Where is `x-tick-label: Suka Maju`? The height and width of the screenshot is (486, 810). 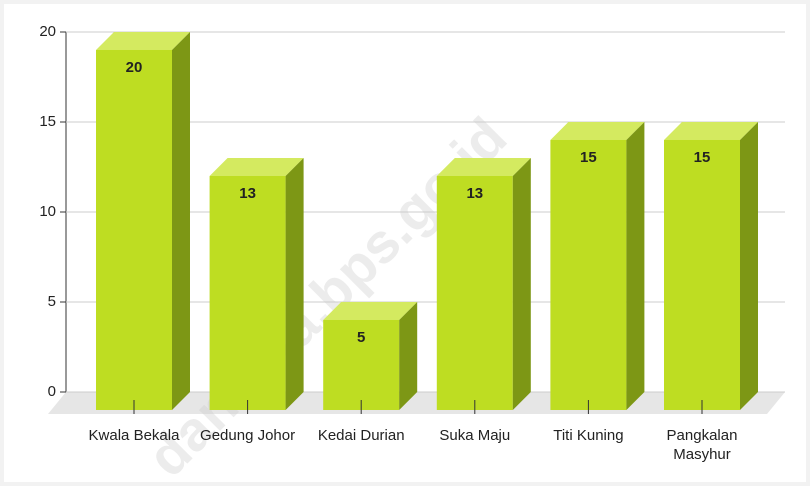
x-tick-label: Suka Maju is located at coordinates (474, 435).